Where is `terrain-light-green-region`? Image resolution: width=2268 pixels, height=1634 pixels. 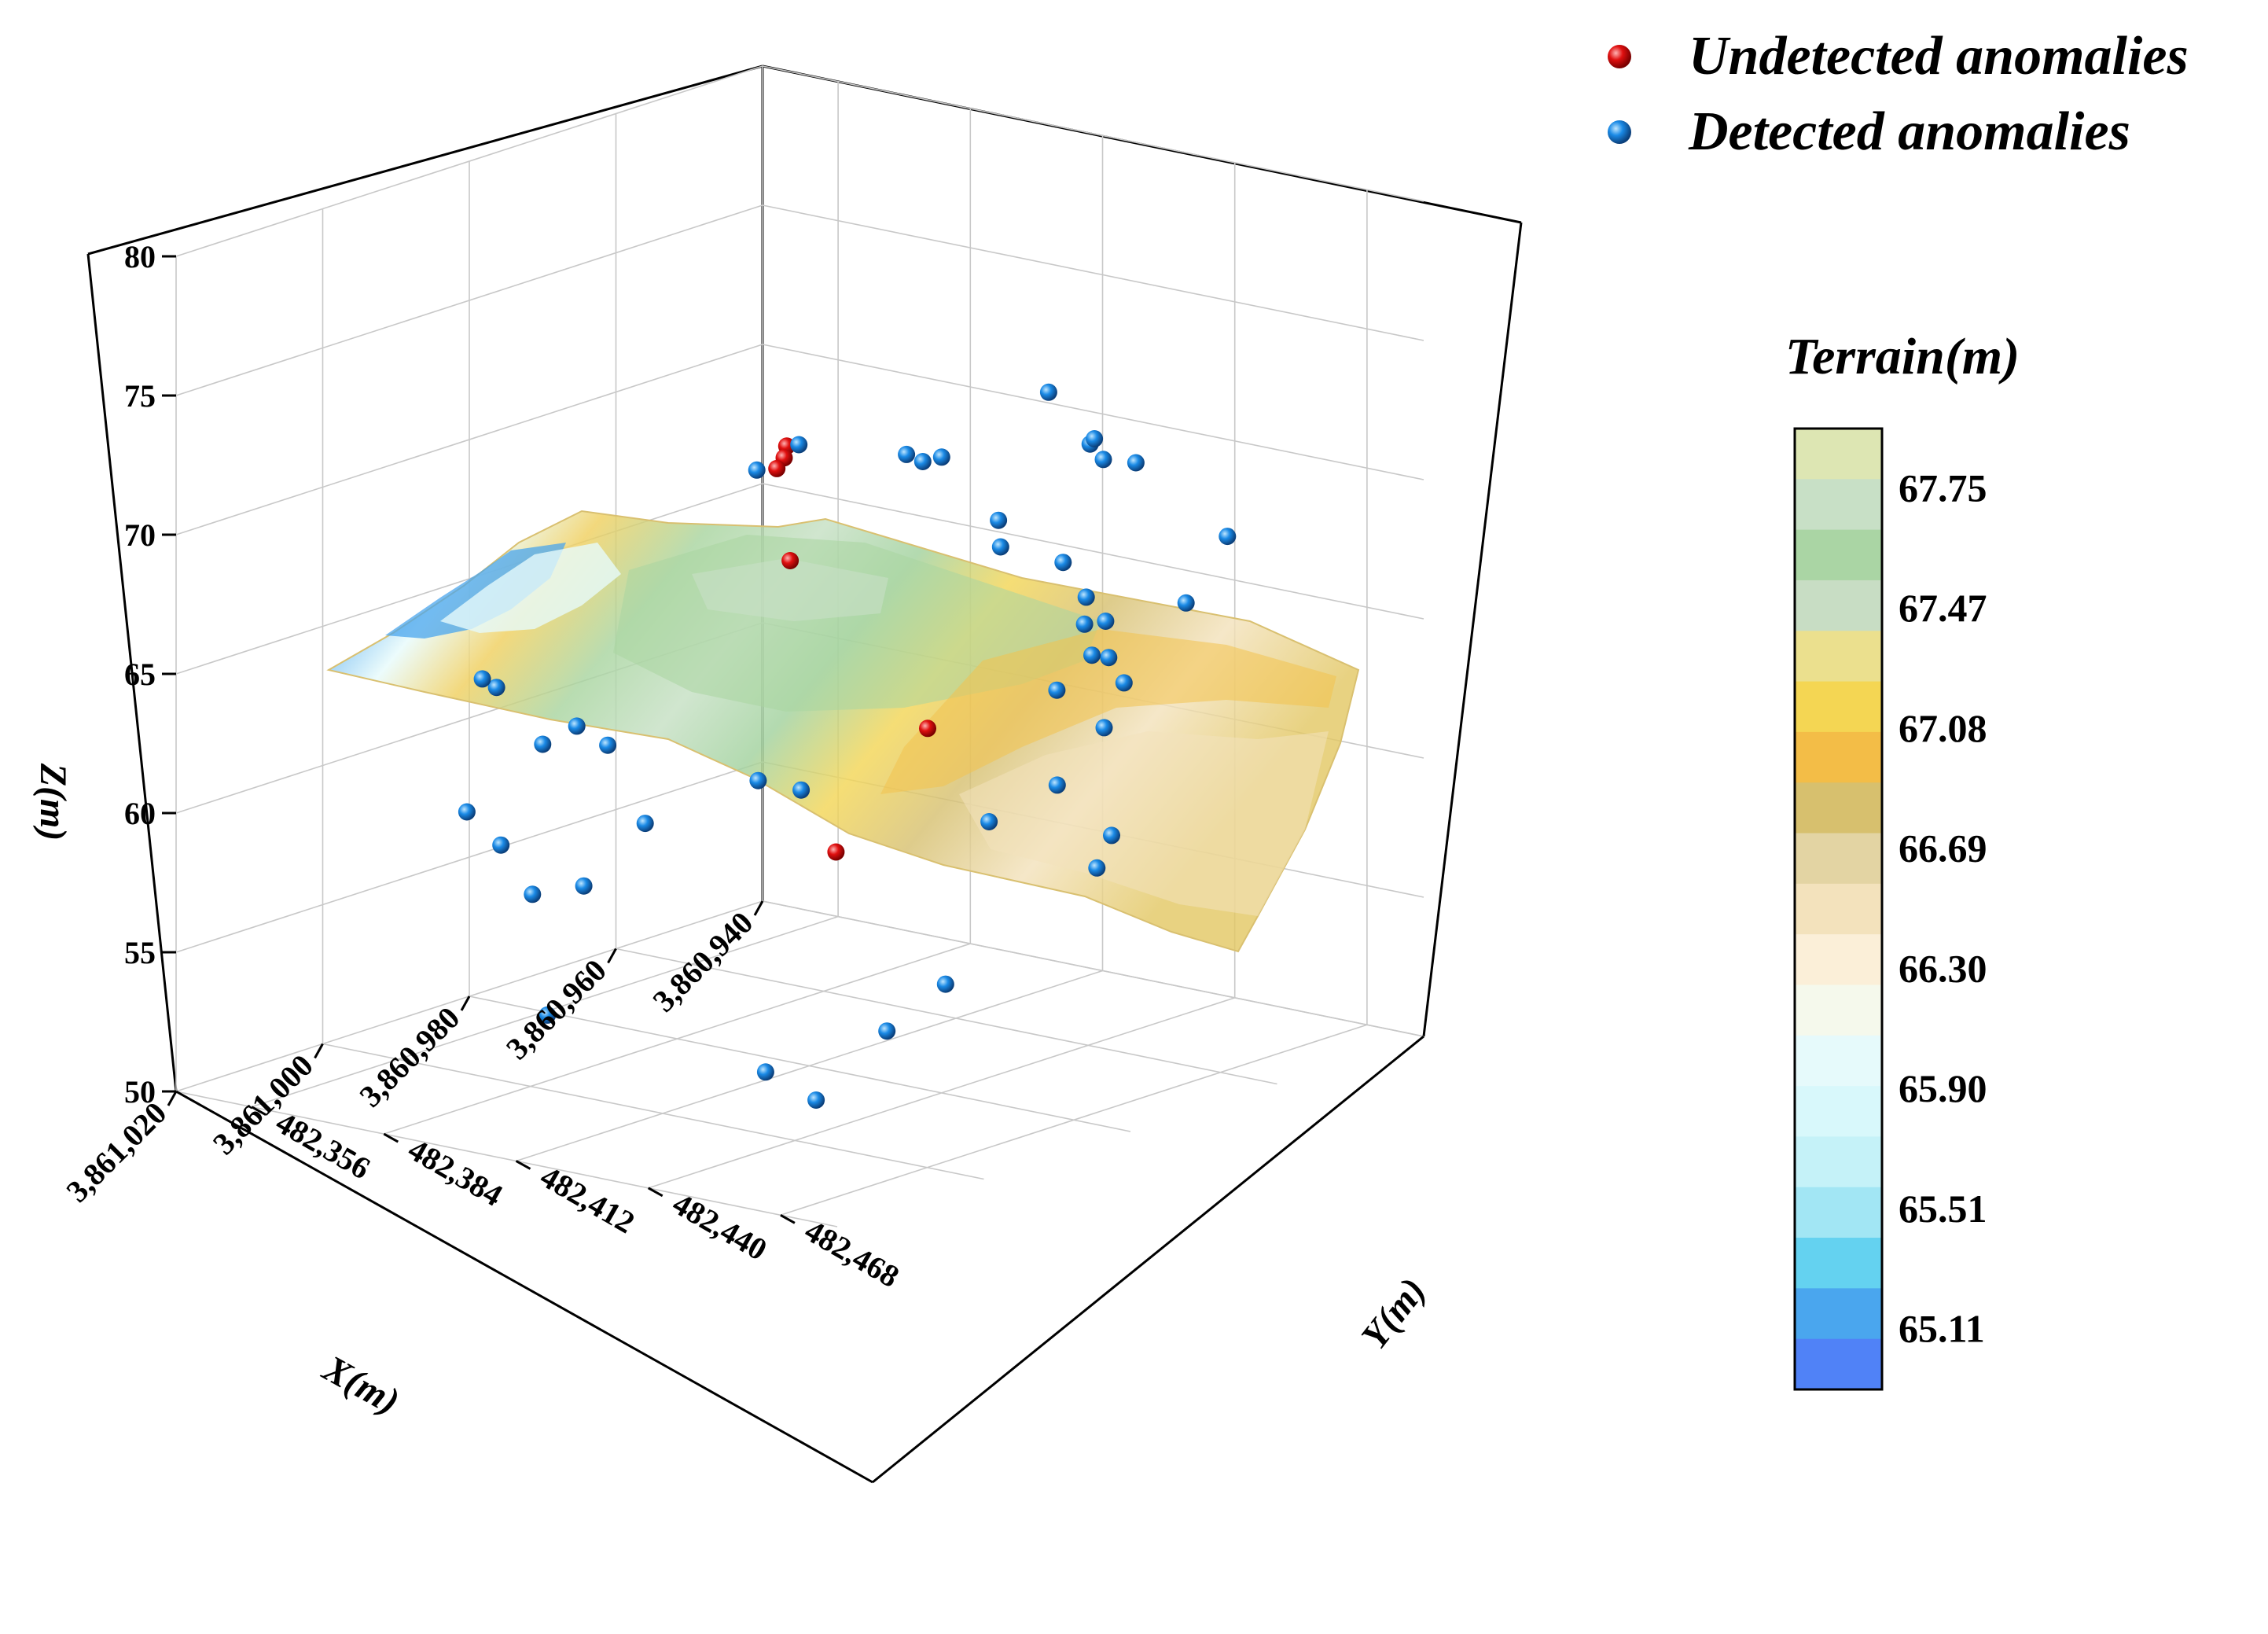
terrain-light-green-region is located at coordinates (790, 589).